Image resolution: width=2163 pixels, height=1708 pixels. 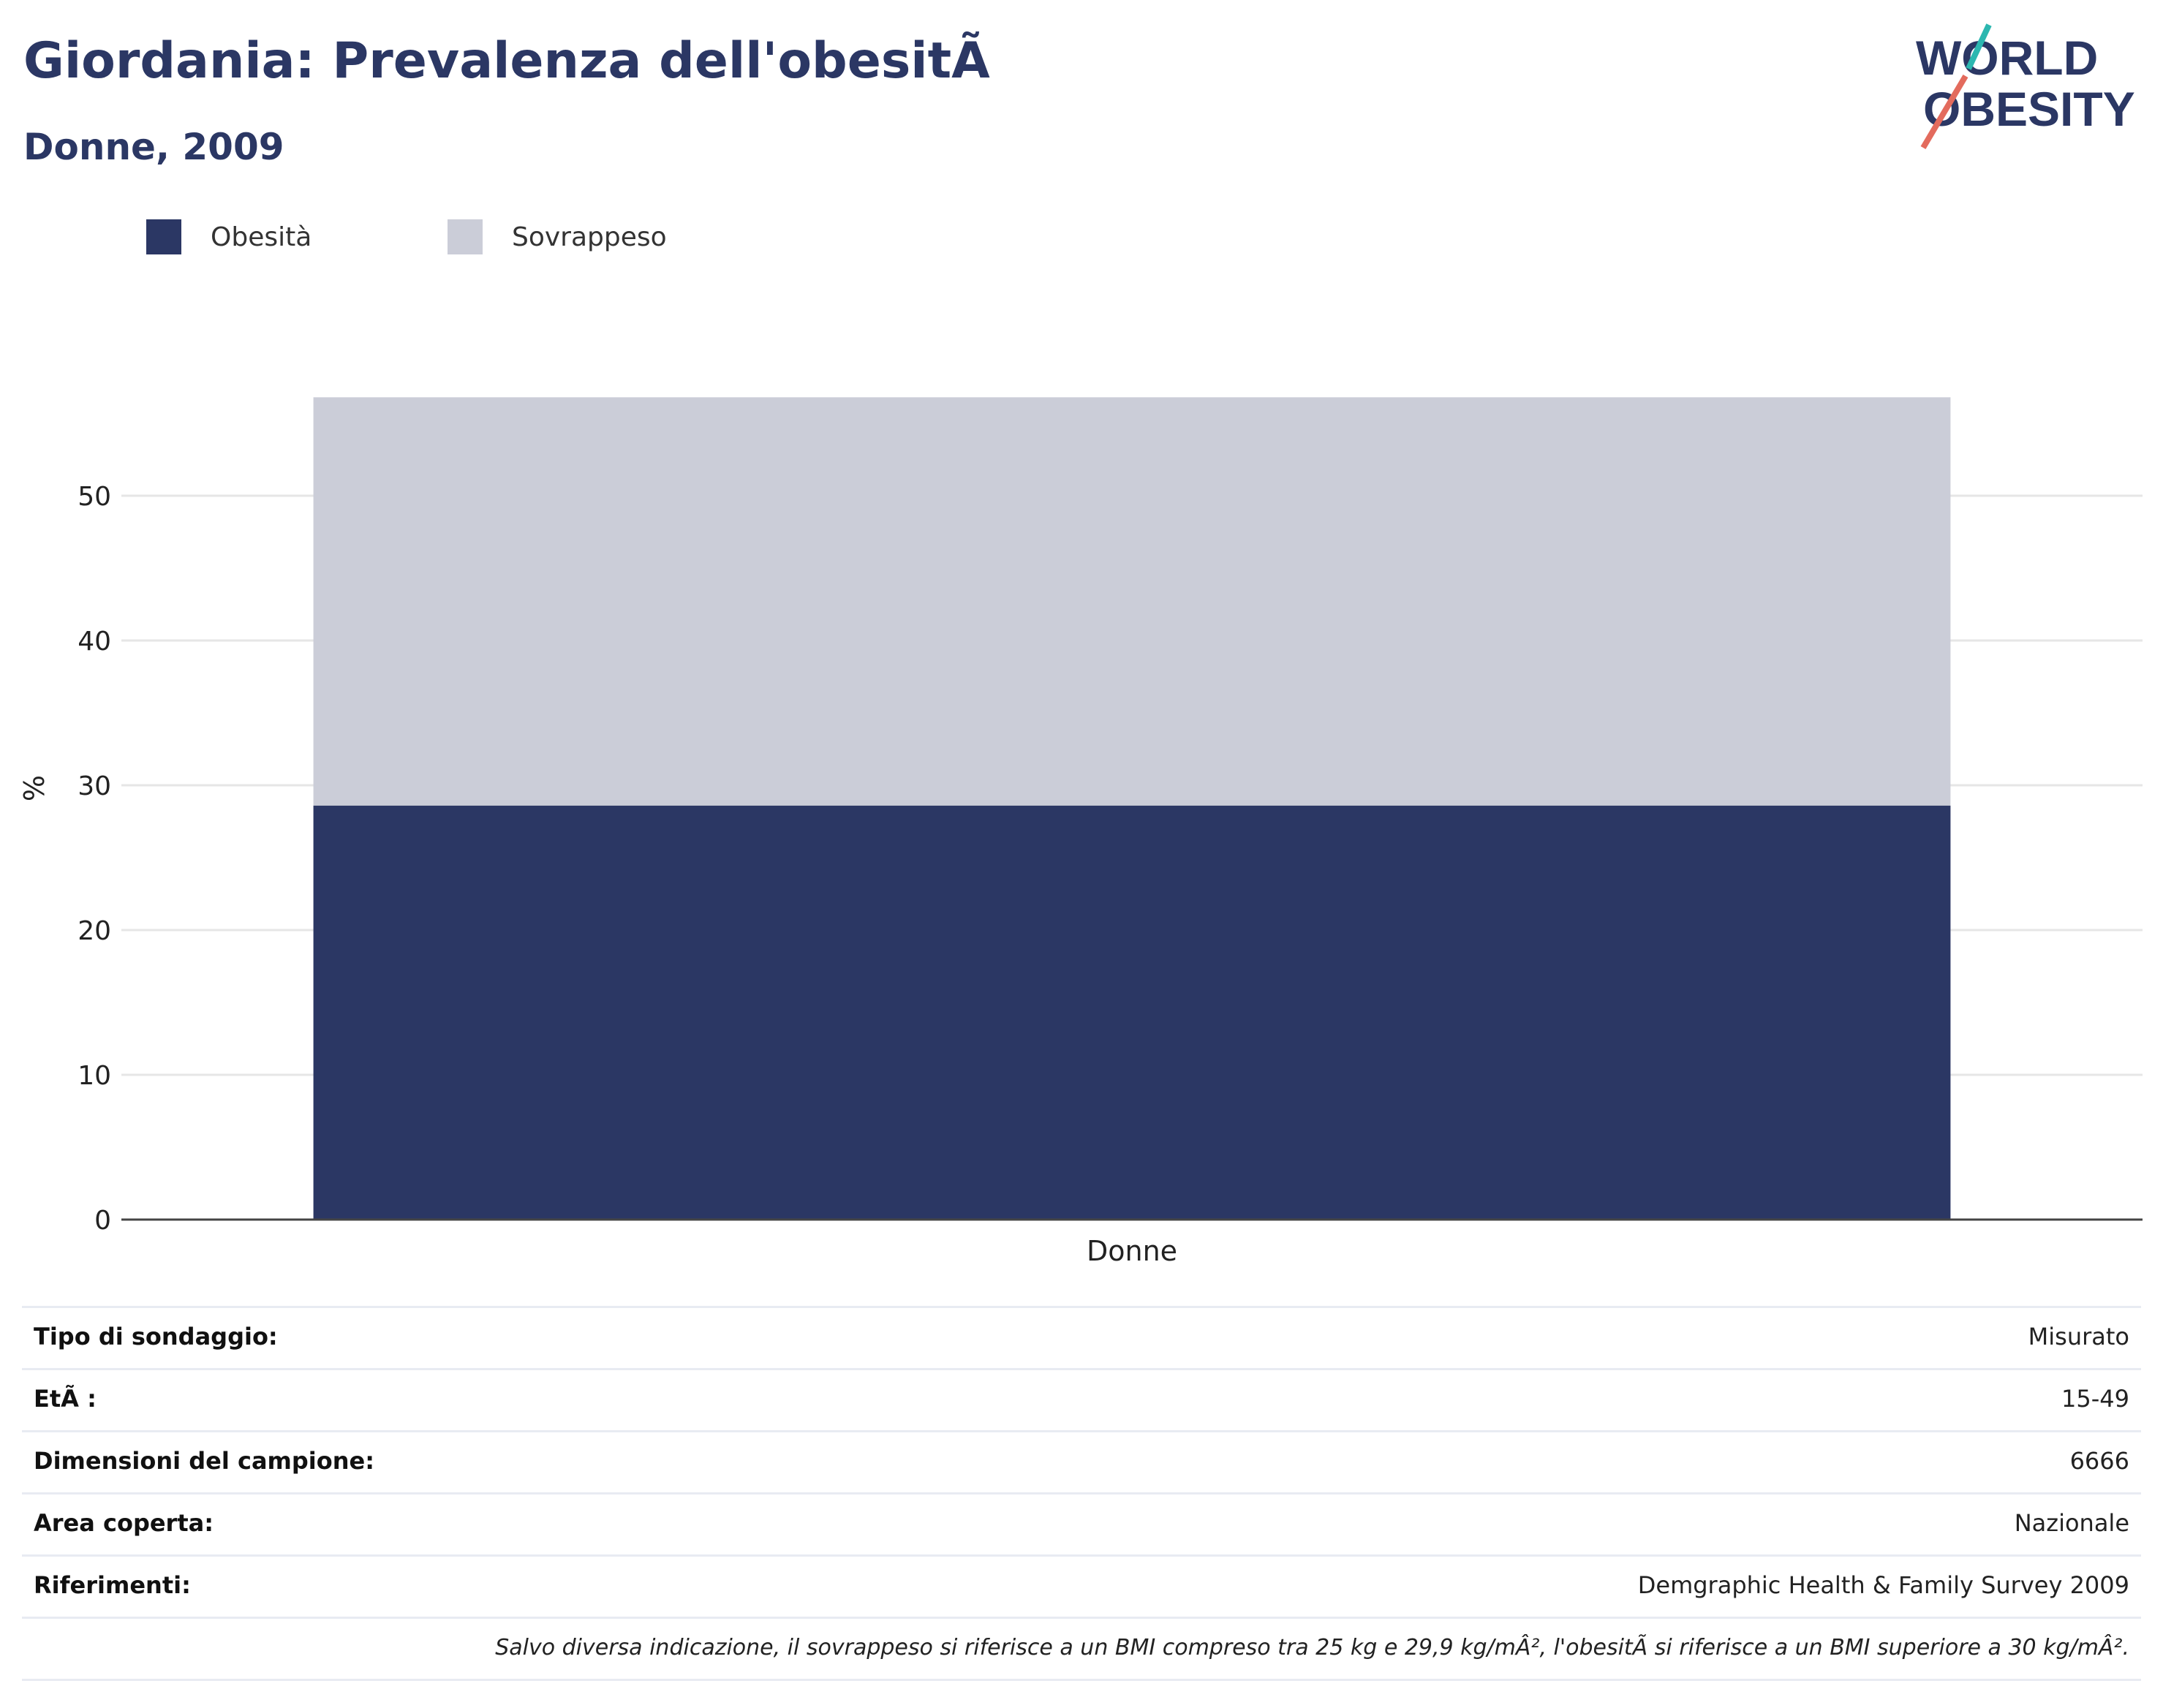 I want to click on world-obesity-logo: WORLD OBESITY, so click(x=2026, y=86).